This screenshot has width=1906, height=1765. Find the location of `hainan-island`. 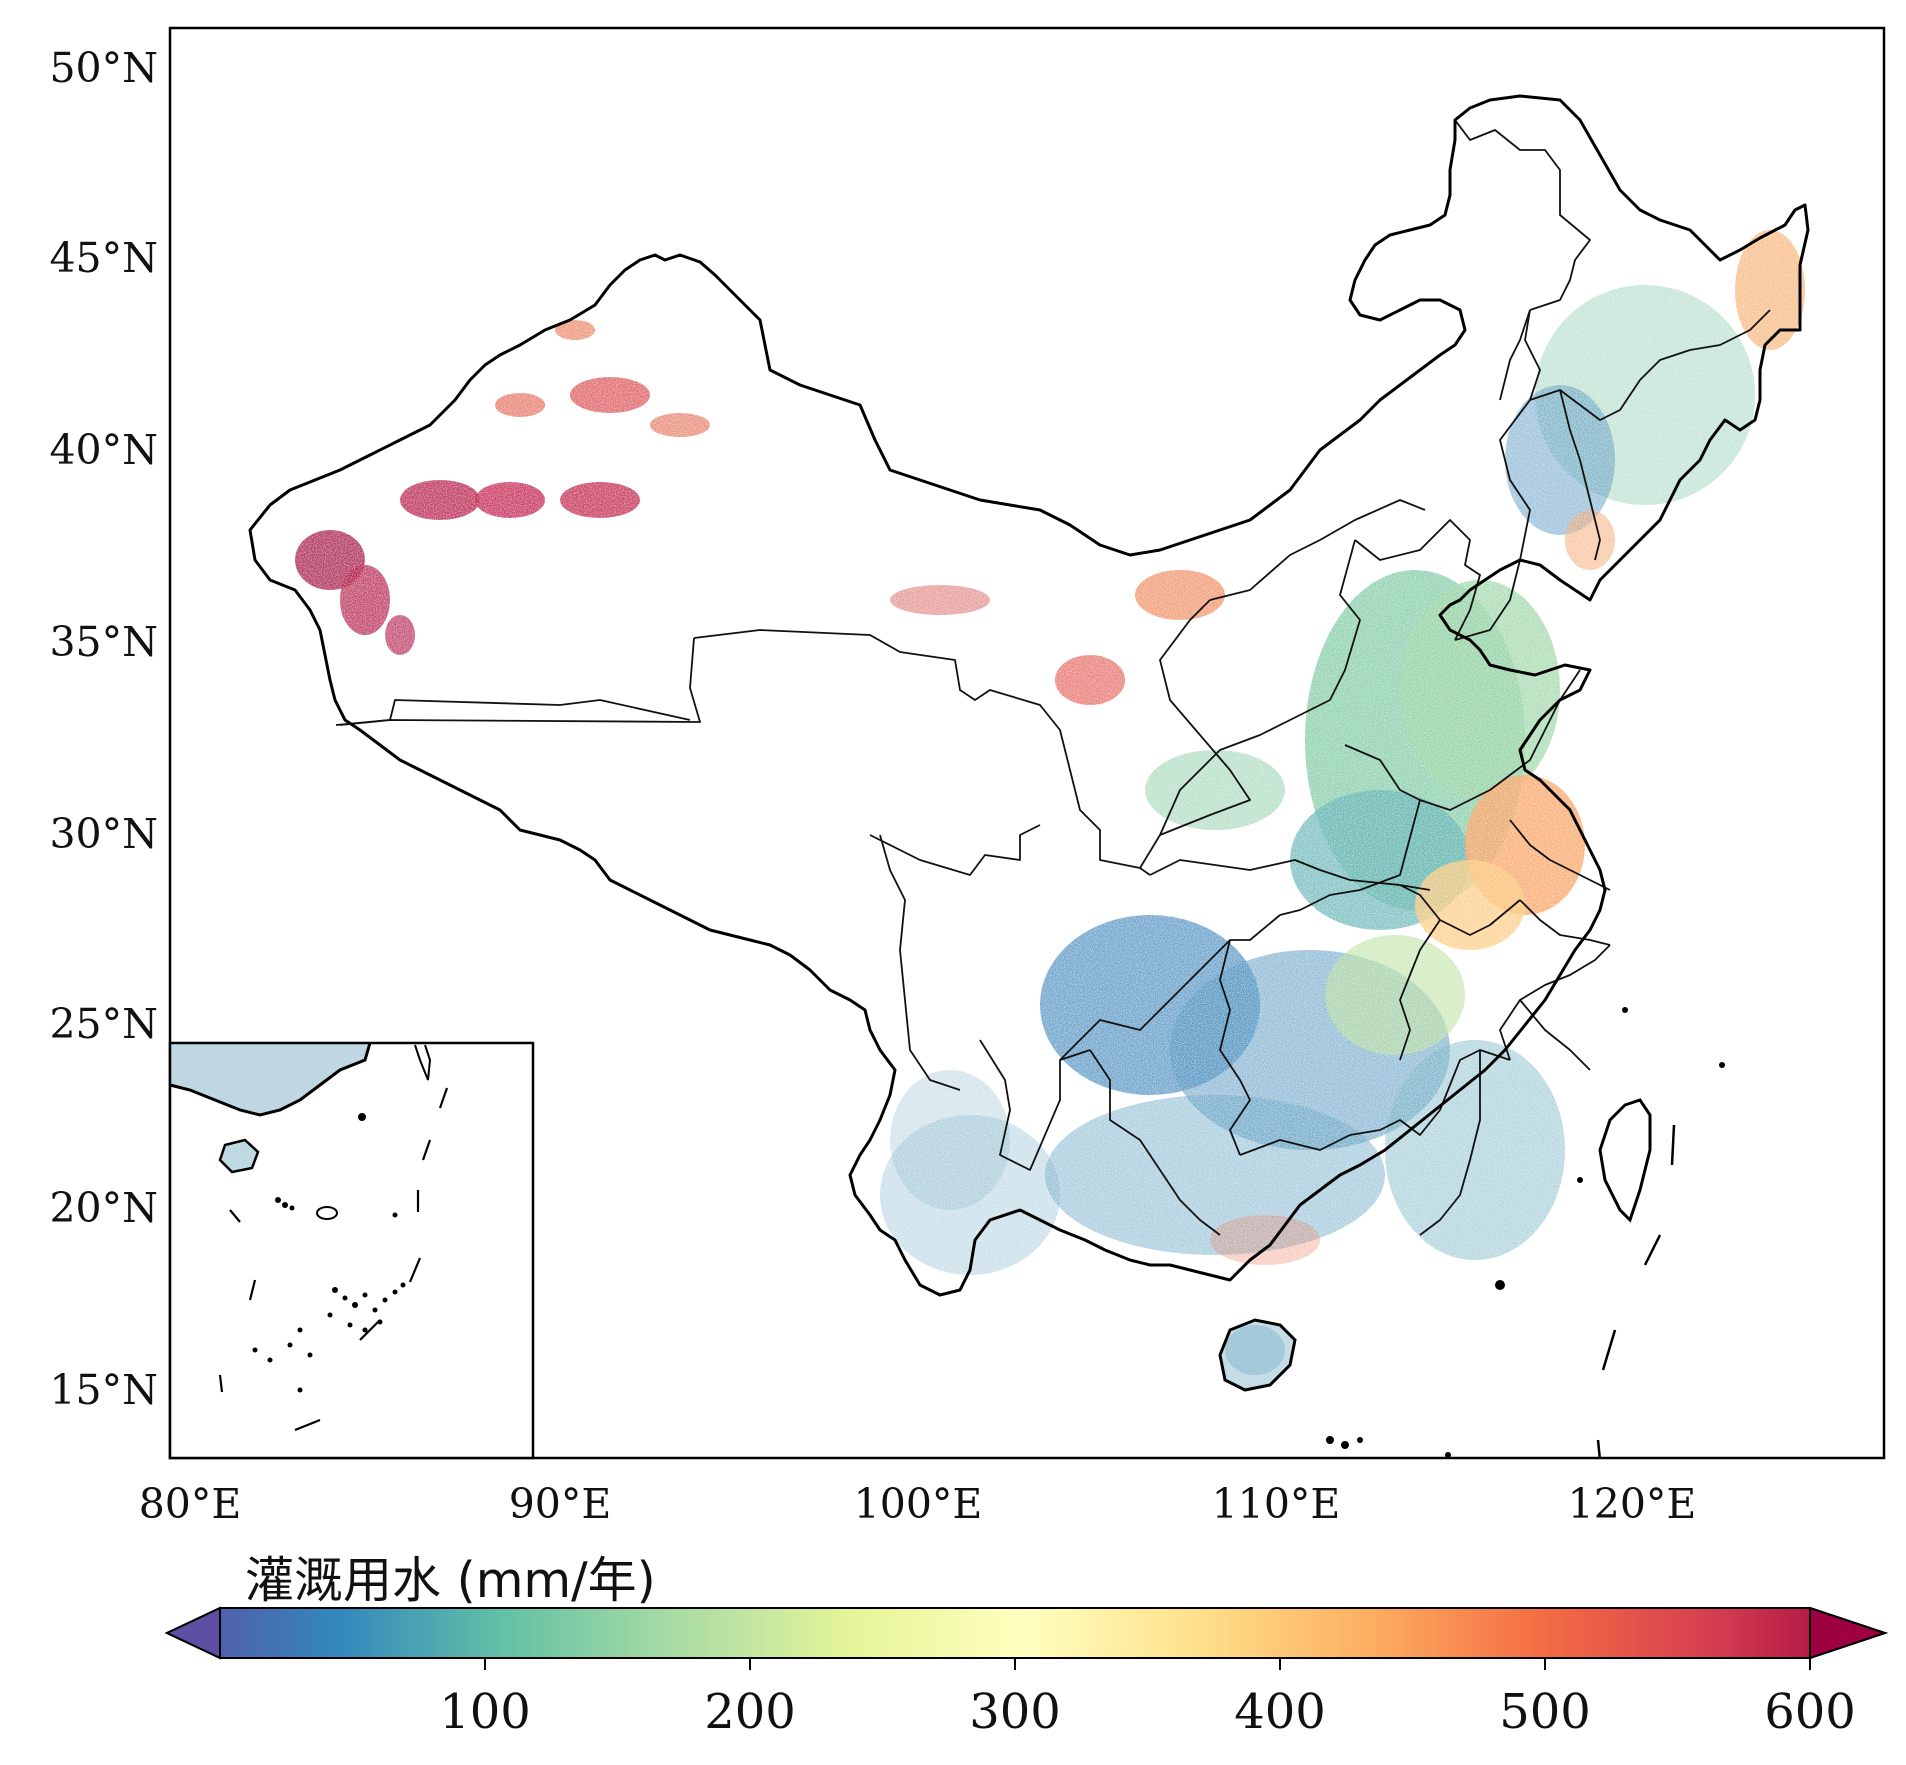

hainan-island is located at coordinates (1257, 1355).